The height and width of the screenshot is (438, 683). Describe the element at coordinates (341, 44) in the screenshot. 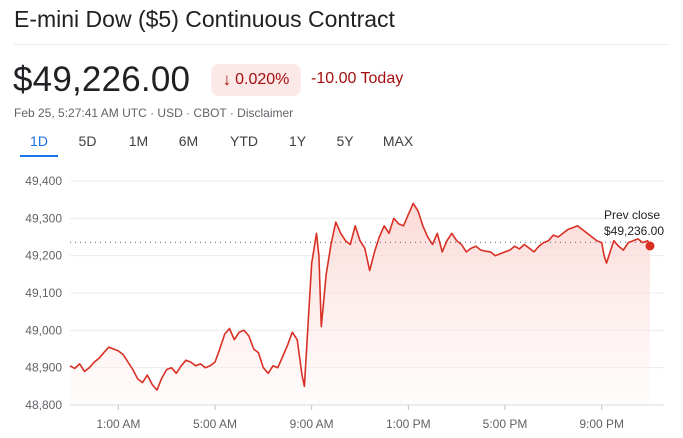

I see `header-divider` at that location.